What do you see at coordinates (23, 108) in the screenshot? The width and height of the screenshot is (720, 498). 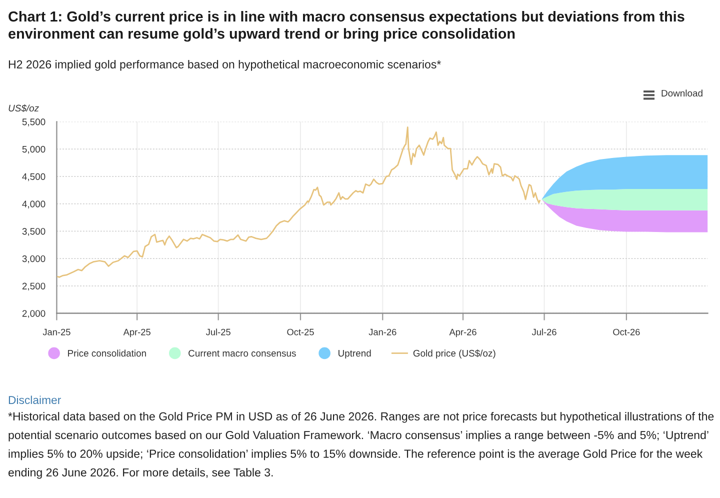 I see `y-axis-title: US$/oz` at bounding box center [23, 108].